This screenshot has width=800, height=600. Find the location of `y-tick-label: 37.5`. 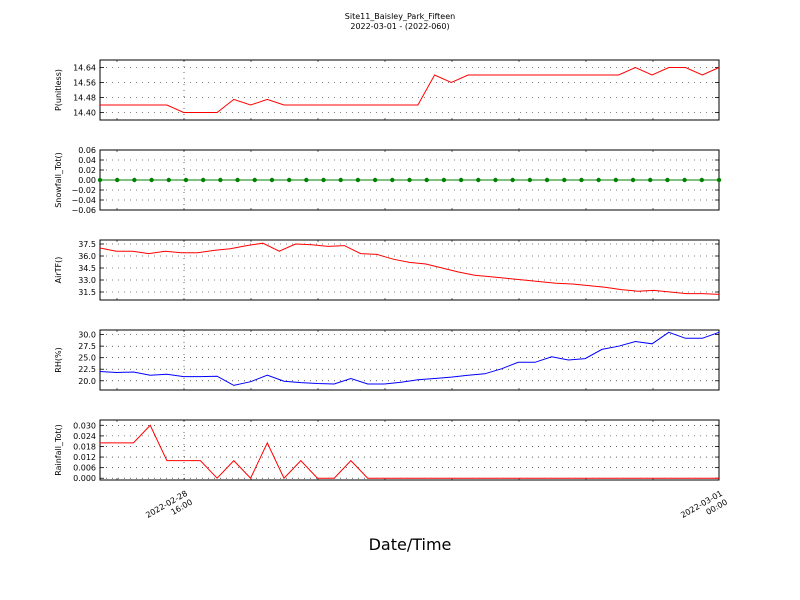

y-tick-label: 37.5 is located at coordinates (87, 244).